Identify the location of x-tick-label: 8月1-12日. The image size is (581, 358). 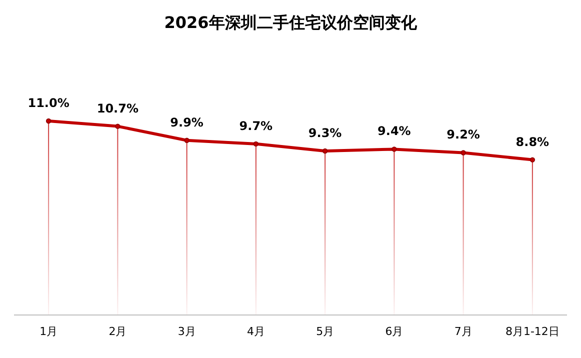
(532, 331).